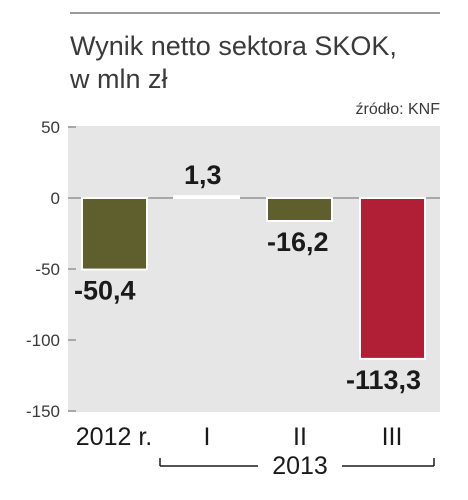 Image resolution: width=468 pixels, height=500 pixels. Describe the element at coordinates (207, 437) in the screenshot. I see `category-label: I` at that location.